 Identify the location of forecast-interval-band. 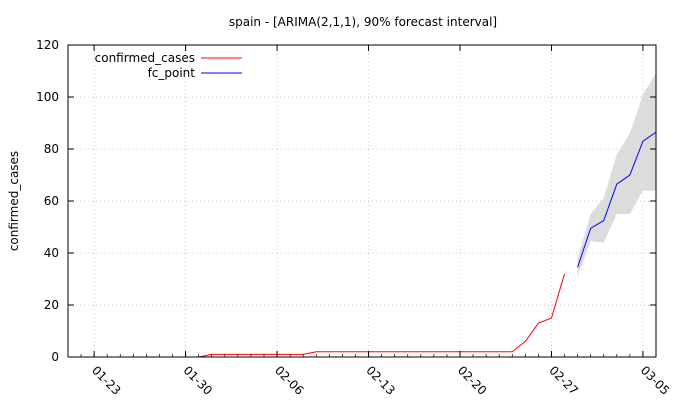
(616, 175).